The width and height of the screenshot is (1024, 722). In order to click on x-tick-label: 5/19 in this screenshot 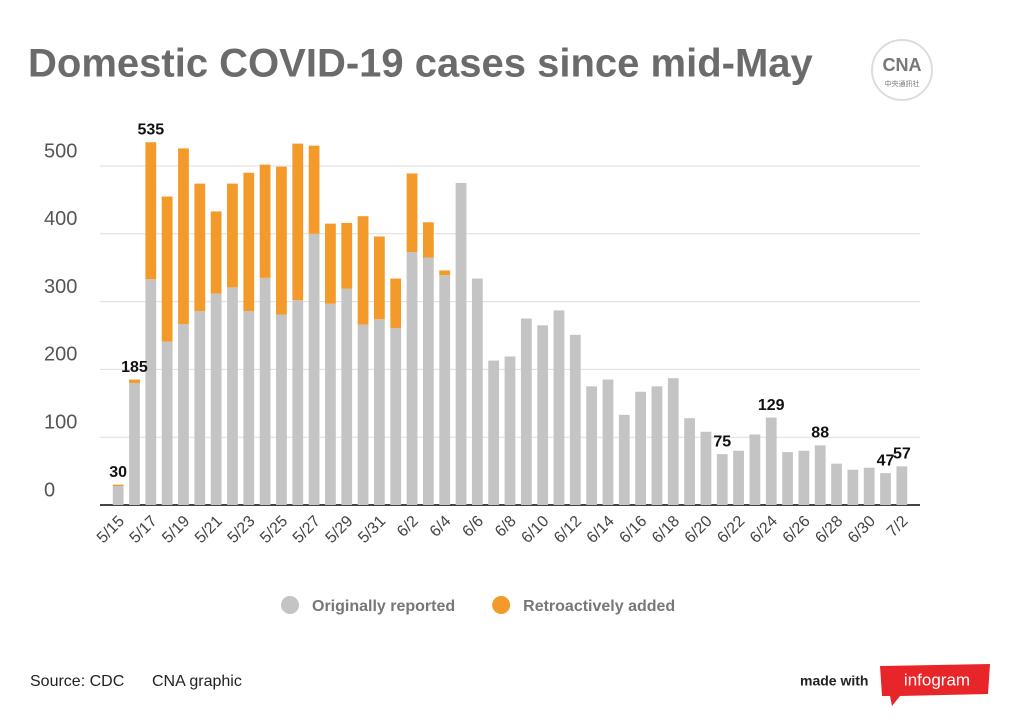, I will do `click(176, 530)`.